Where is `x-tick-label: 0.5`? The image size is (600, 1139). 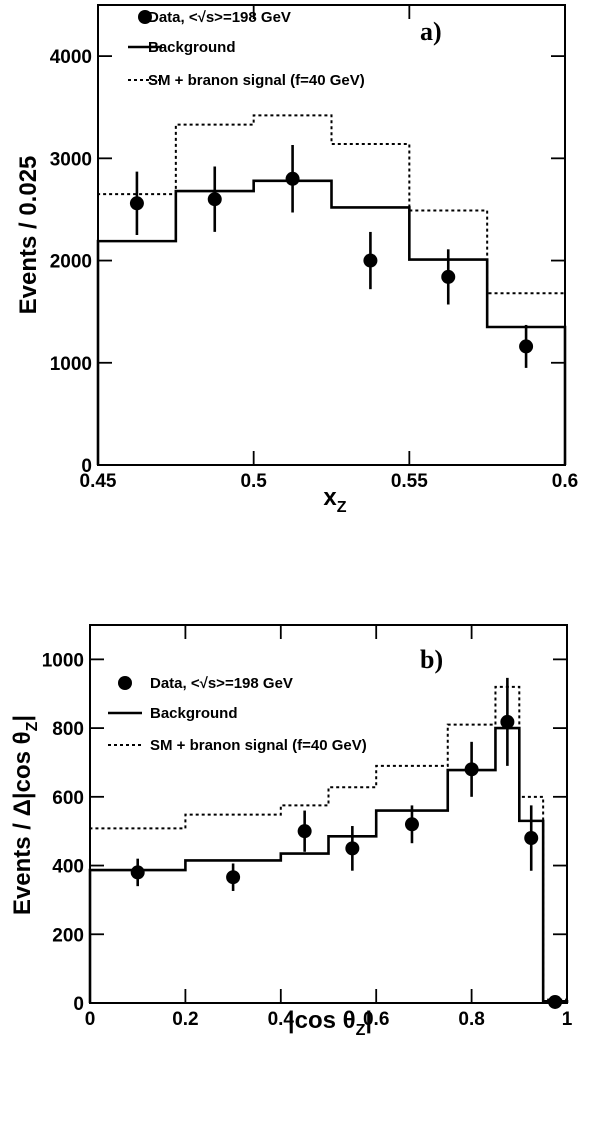 x-tick-label: 0.5 is located at coordinates (253, 481).